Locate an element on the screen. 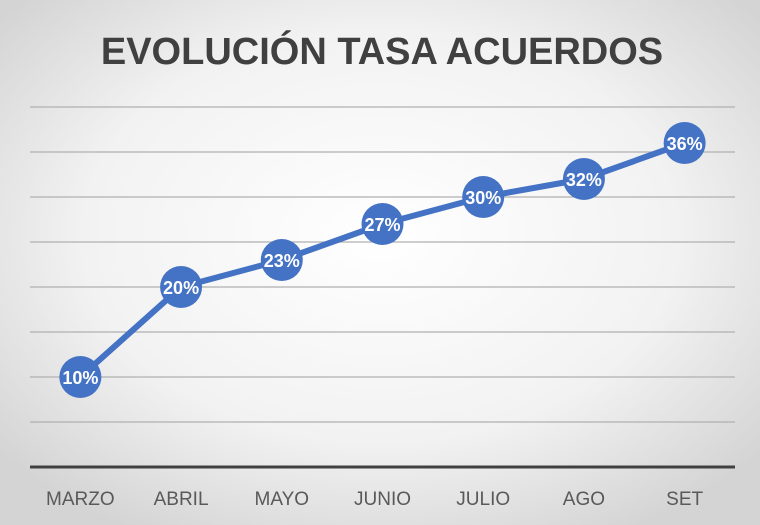 The image size is (760, 525). chart-title: EVOLUCIÓN TASA ACUERDOS is located at coordinates (382, 51).